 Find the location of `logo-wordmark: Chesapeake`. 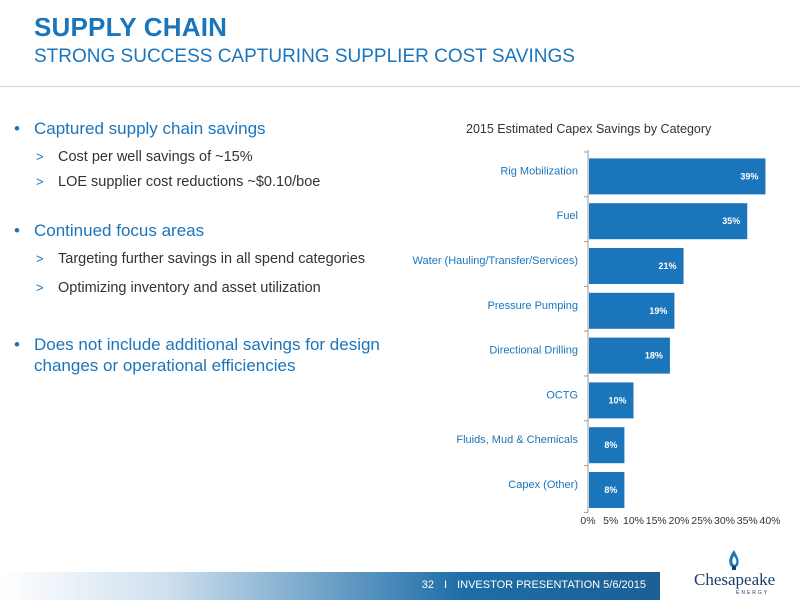

logo-wordmark: Chesapeake is located at coordinates (735, 579).